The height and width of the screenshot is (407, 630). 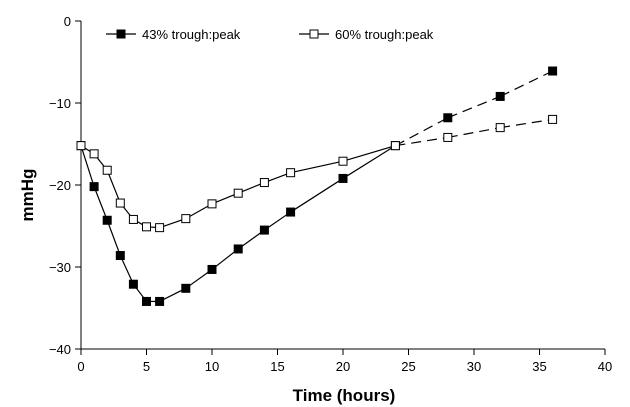 What do you see at coordinates (60, 267) in the screenshot?
I see `y-tick-label: −30` at bounding box center [60, 267].